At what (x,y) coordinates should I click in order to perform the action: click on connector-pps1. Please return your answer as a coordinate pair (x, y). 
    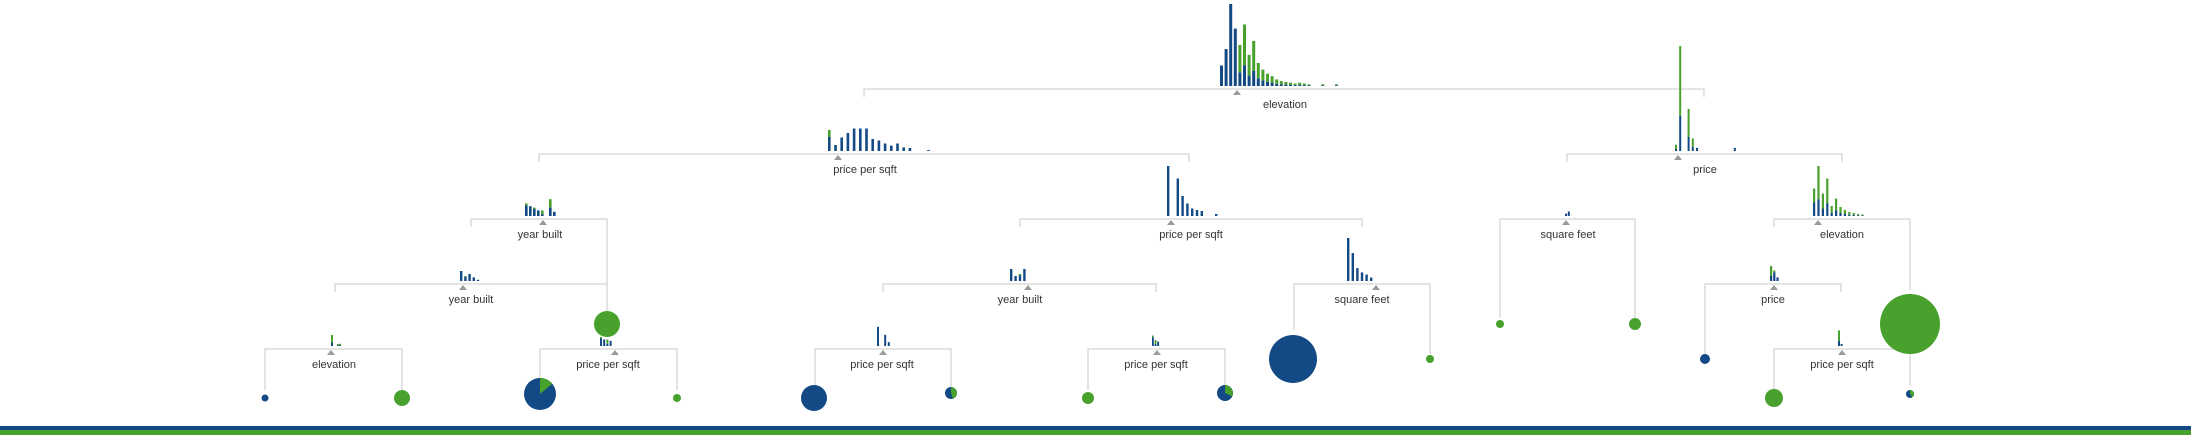
    Looking at the image, I should click on (864, 157).